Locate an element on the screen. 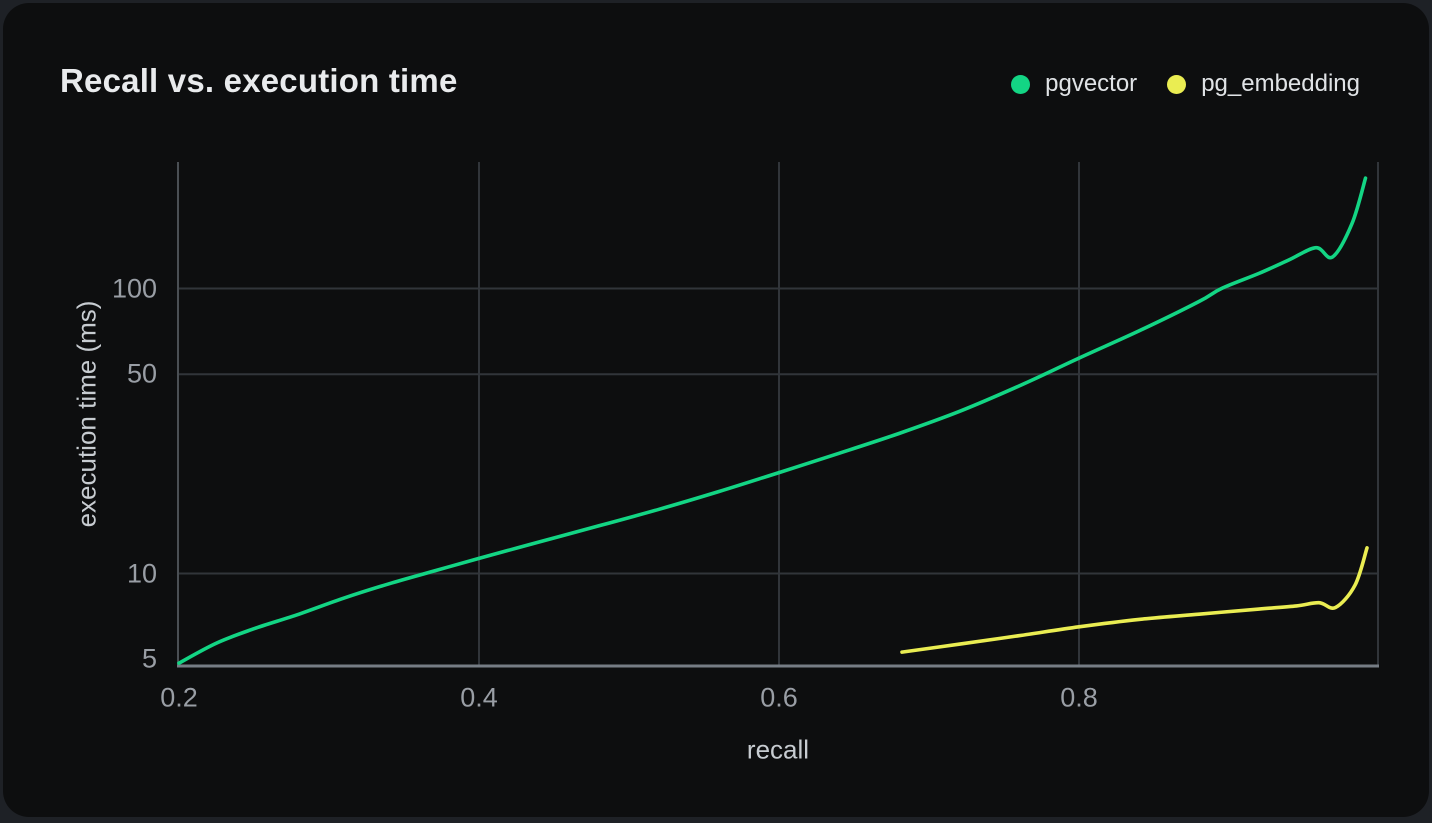 The width and height of the screenshot is (1432, 823). pgvector-series-dot-icon is located at coordinates (1021, 84).